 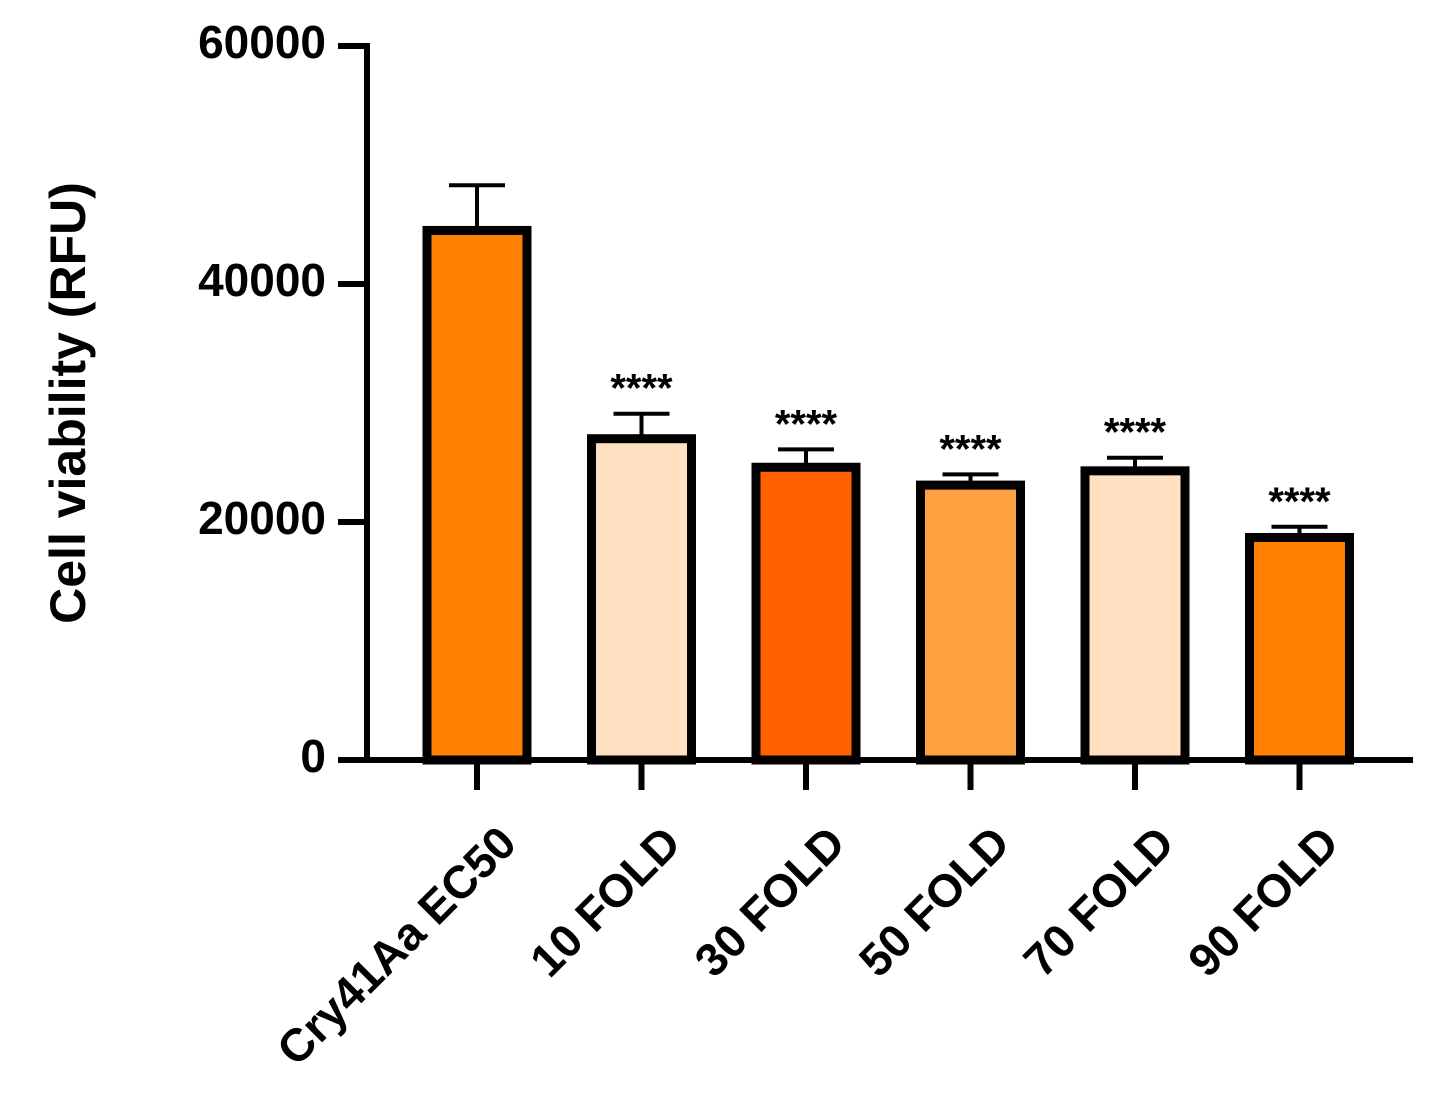 I want to click on x-tick-label: 70 FOLD, so click(x=1098, y=901).